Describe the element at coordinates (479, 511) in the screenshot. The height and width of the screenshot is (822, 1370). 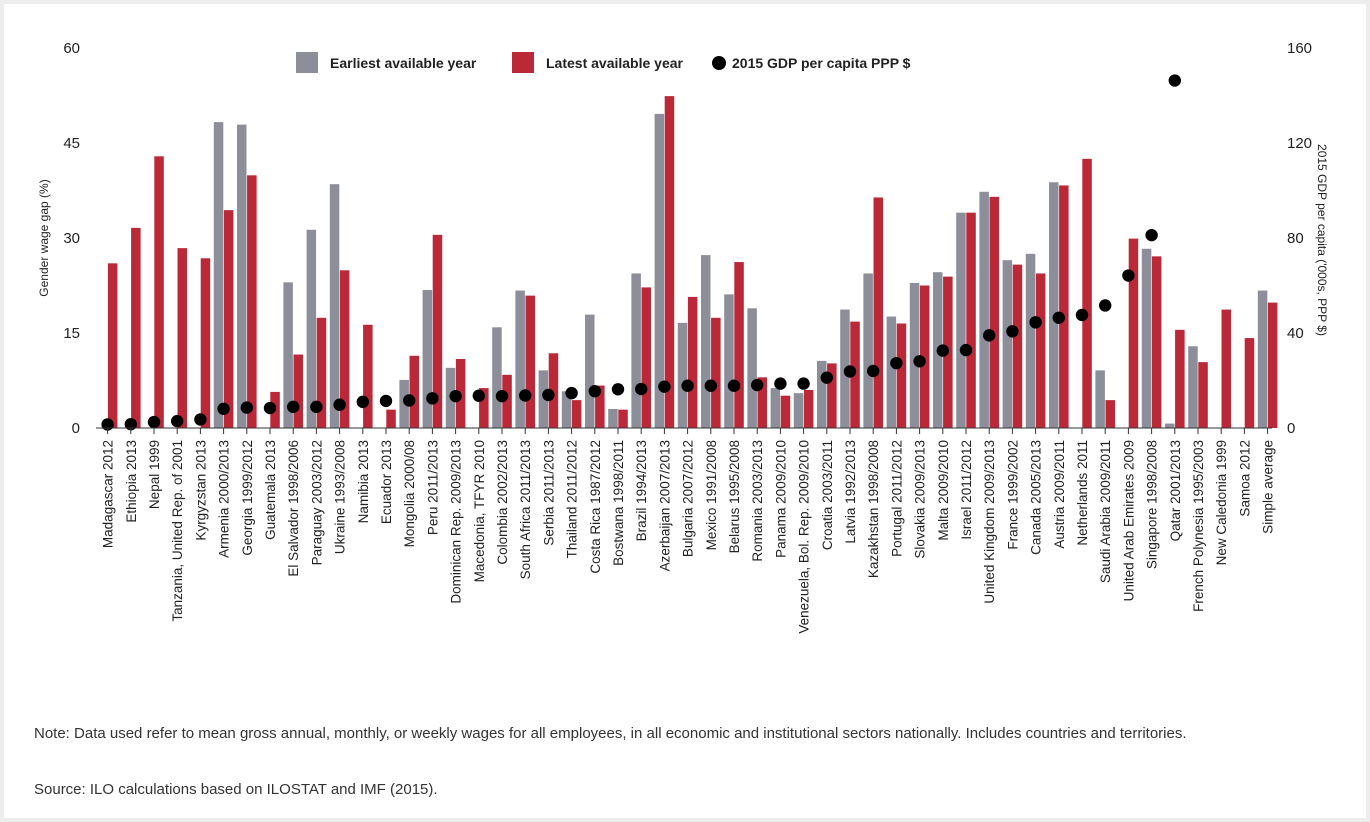
I see `x-category-label: Macedonia, TFYR 2010` at that location.